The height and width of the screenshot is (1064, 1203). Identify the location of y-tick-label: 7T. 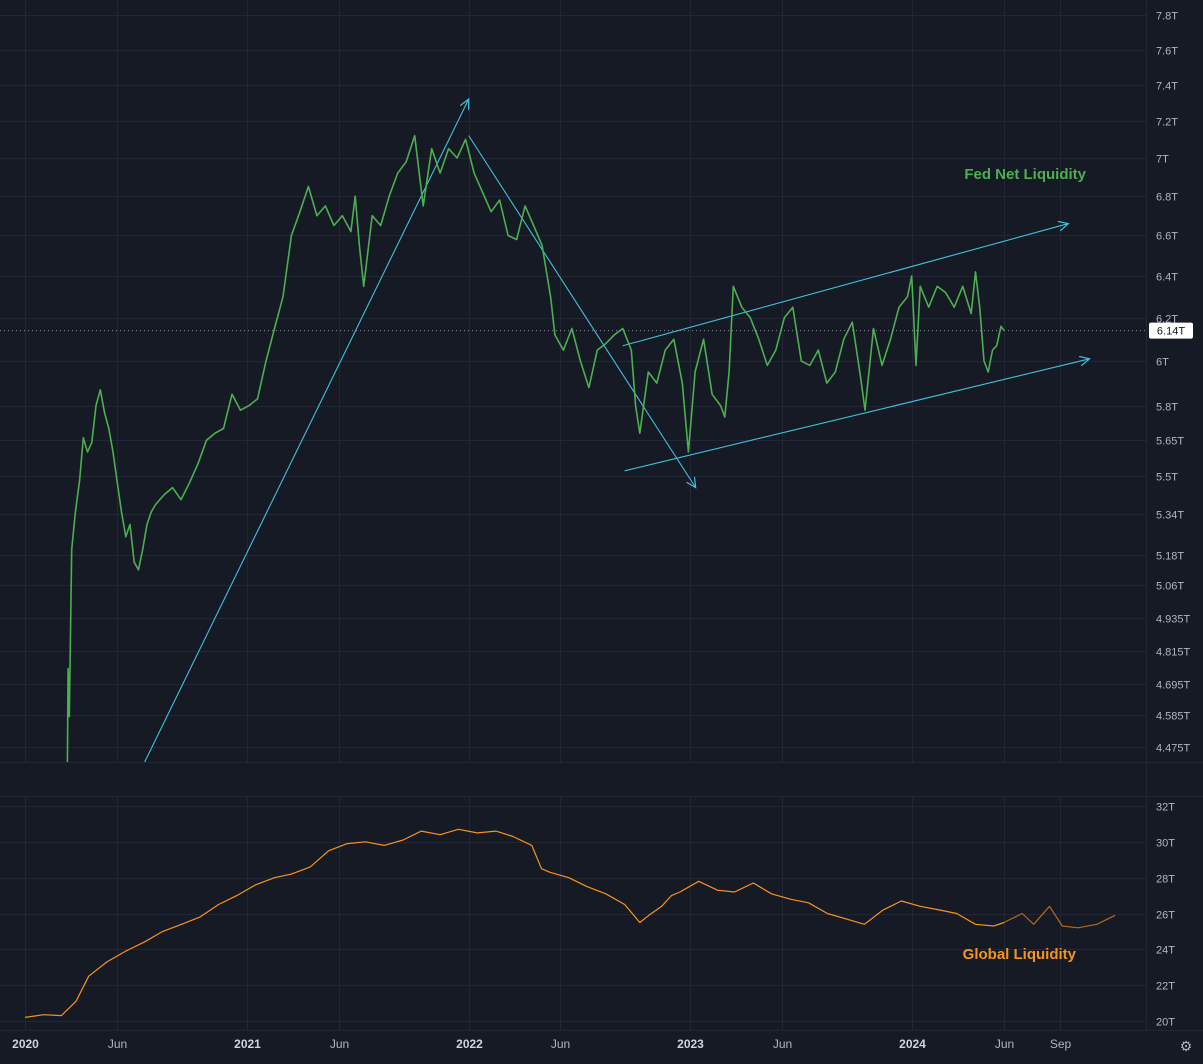
(1162, 160).